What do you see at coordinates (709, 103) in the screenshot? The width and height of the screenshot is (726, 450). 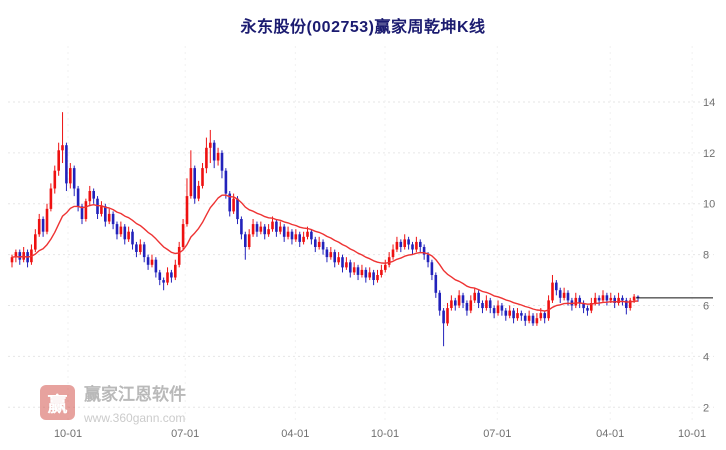 I see `y-tick-label: 14` at bounding box center [709, 103].